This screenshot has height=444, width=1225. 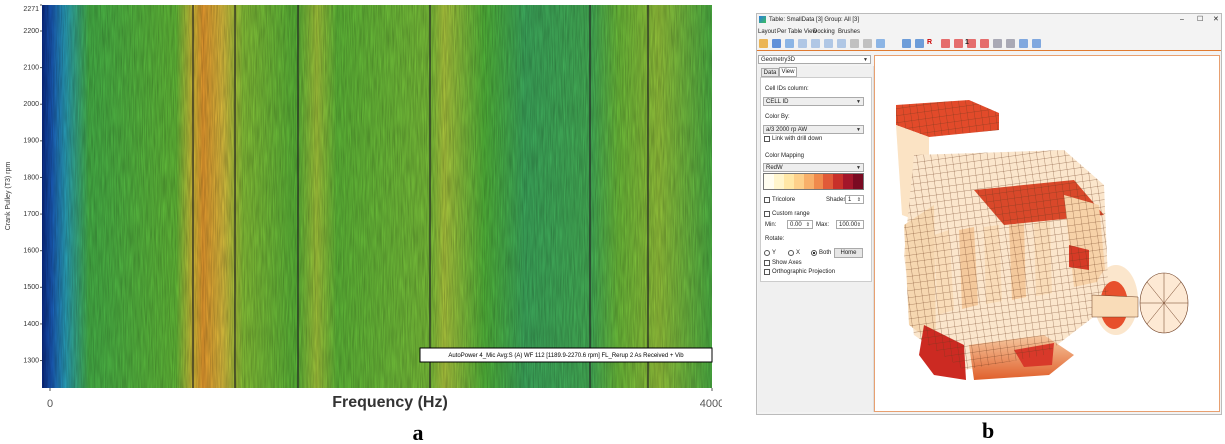 I want to click on y-tick-label: 1500, so click(x=31, y=287).